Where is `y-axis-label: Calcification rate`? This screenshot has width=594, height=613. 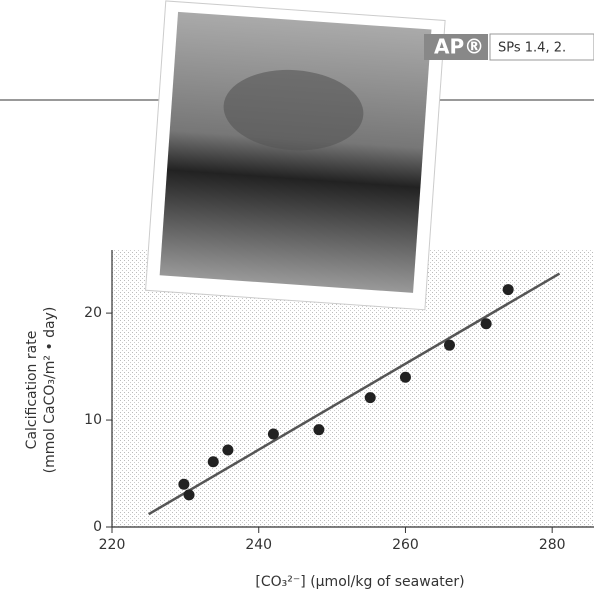 y-axis-label: Calcification rate is located at coordinates (32, 390).